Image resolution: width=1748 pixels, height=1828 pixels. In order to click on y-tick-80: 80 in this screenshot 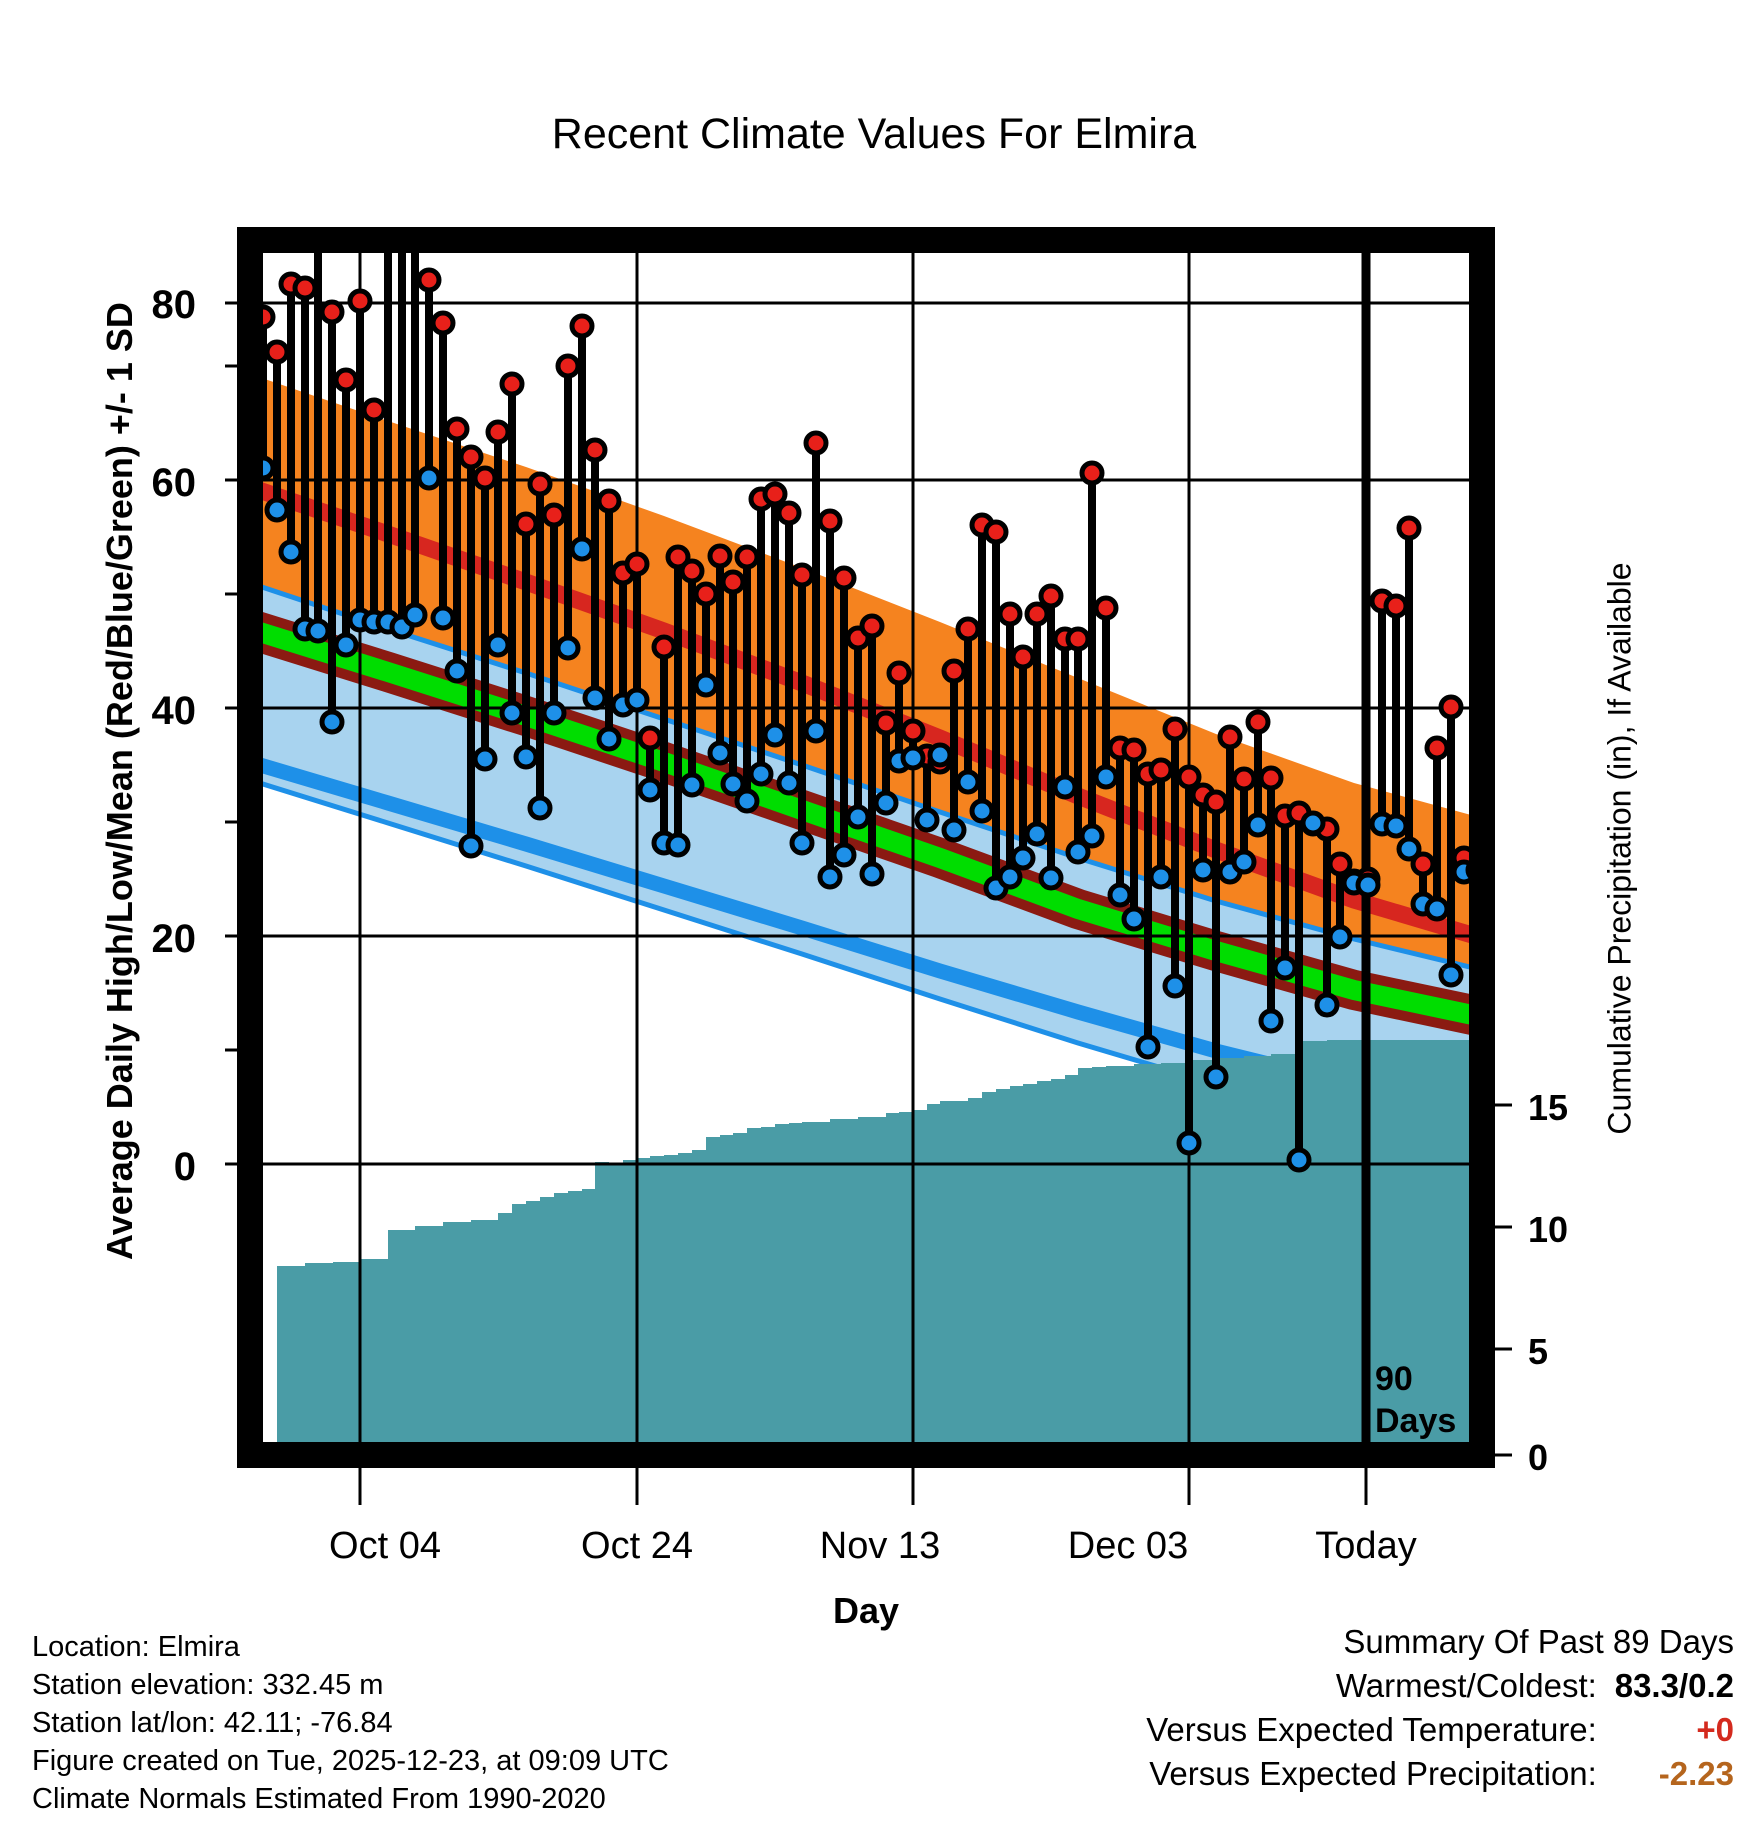, I will do `click(174, 305)`.